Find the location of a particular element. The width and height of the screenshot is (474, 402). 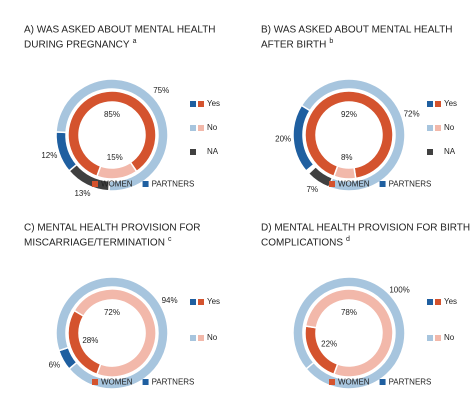

data-label: 12% is located at coordinates (49, 155).